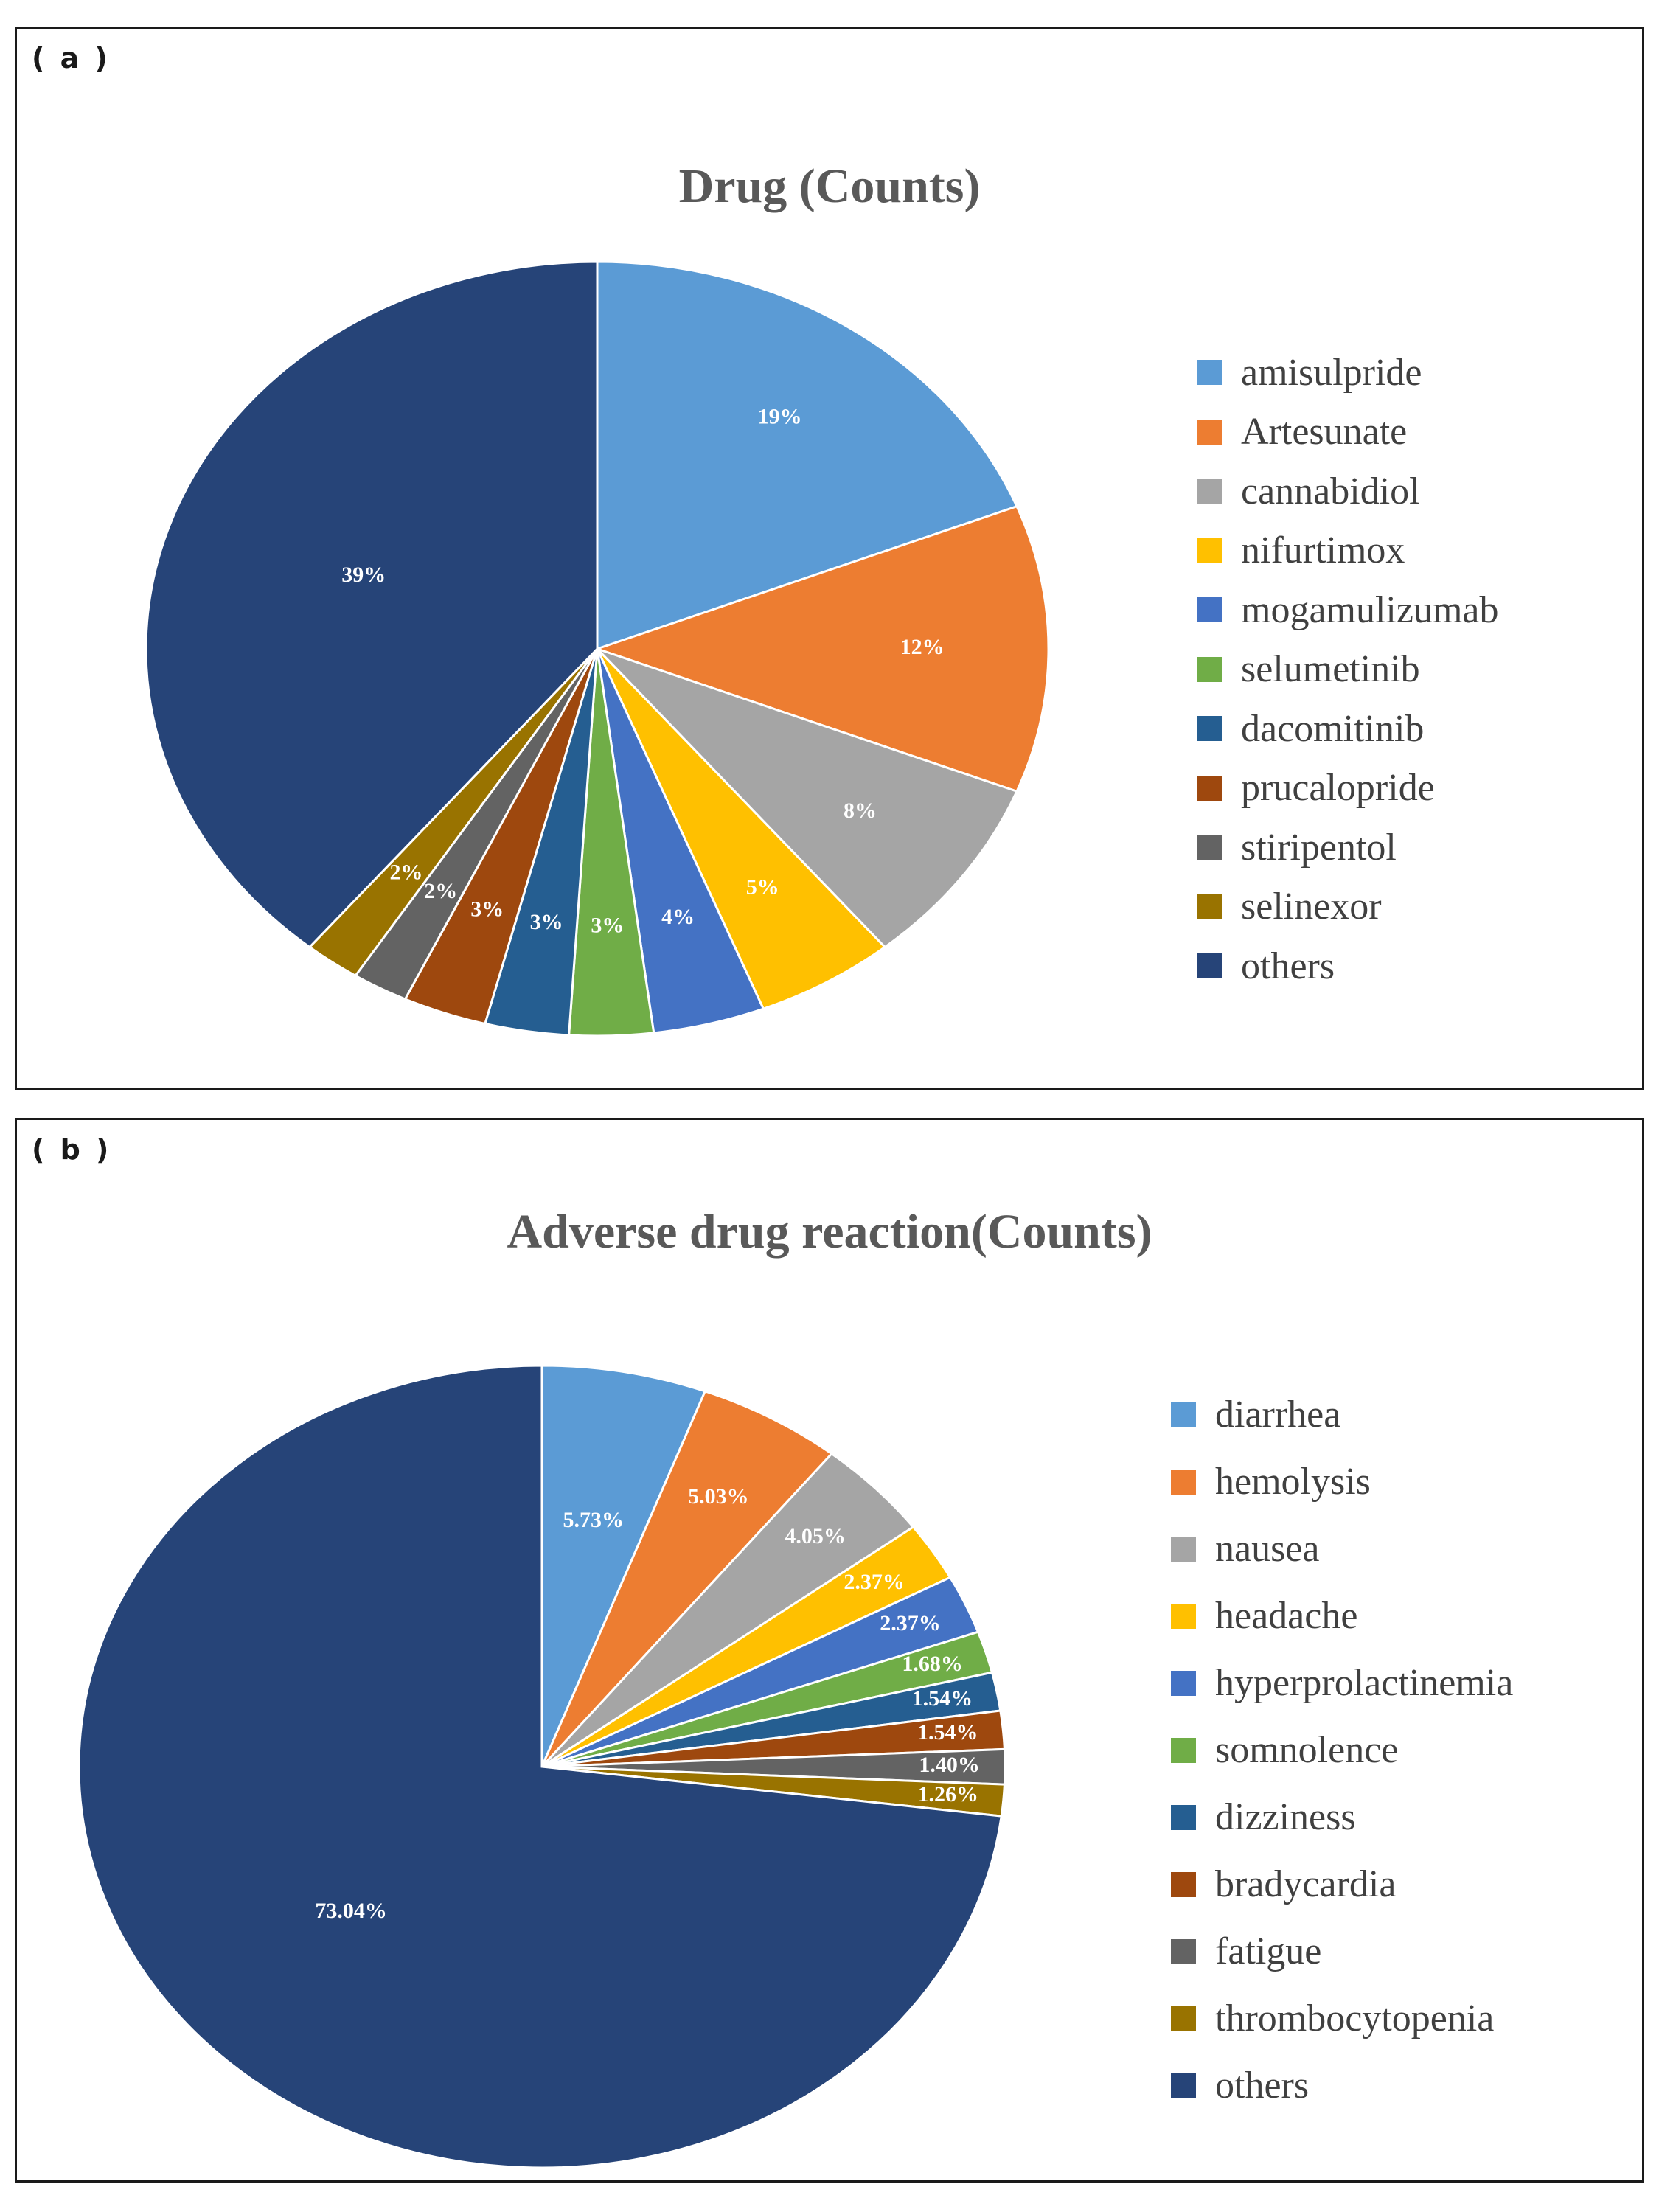 This screenshot has height=2212, width=1659. I want to click on legend-label: headache, so click(1286, 1616).